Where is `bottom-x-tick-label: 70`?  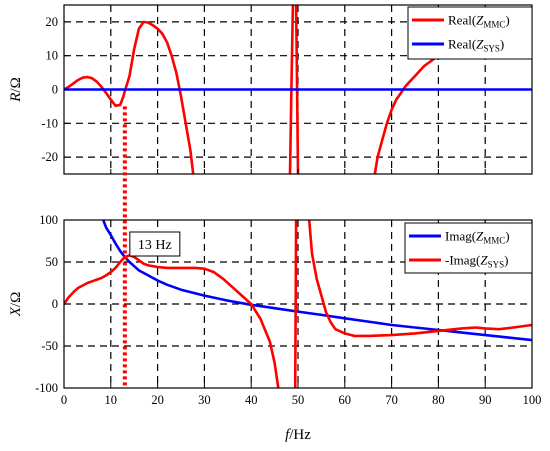 bottom-x-tick-label: 70 is located at coordinates (391, 400).